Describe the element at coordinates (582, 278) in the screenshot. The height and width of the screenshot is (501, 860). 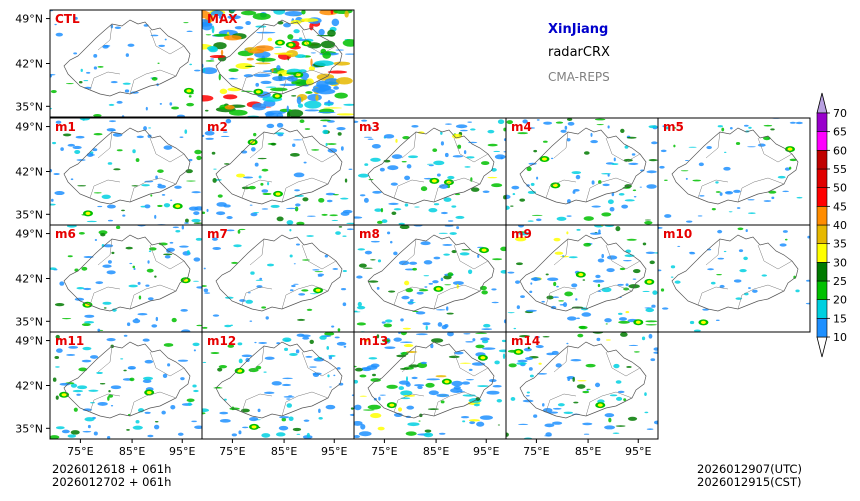
I see `panel-background` at that location.